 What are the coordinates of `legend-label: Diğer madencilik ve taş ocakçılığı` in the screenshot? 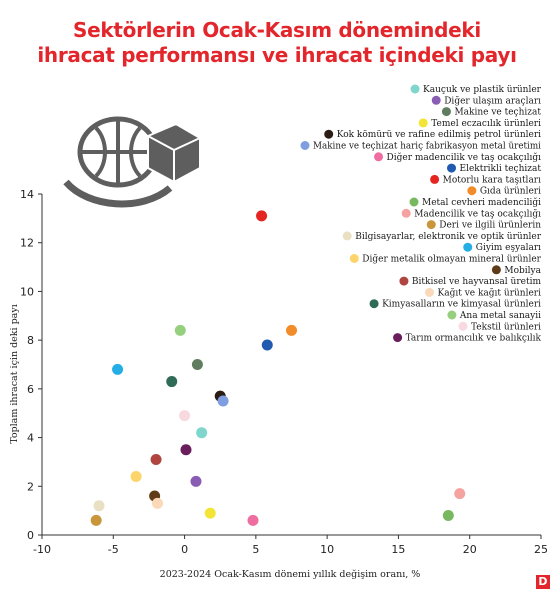 It's located at (464, 157).